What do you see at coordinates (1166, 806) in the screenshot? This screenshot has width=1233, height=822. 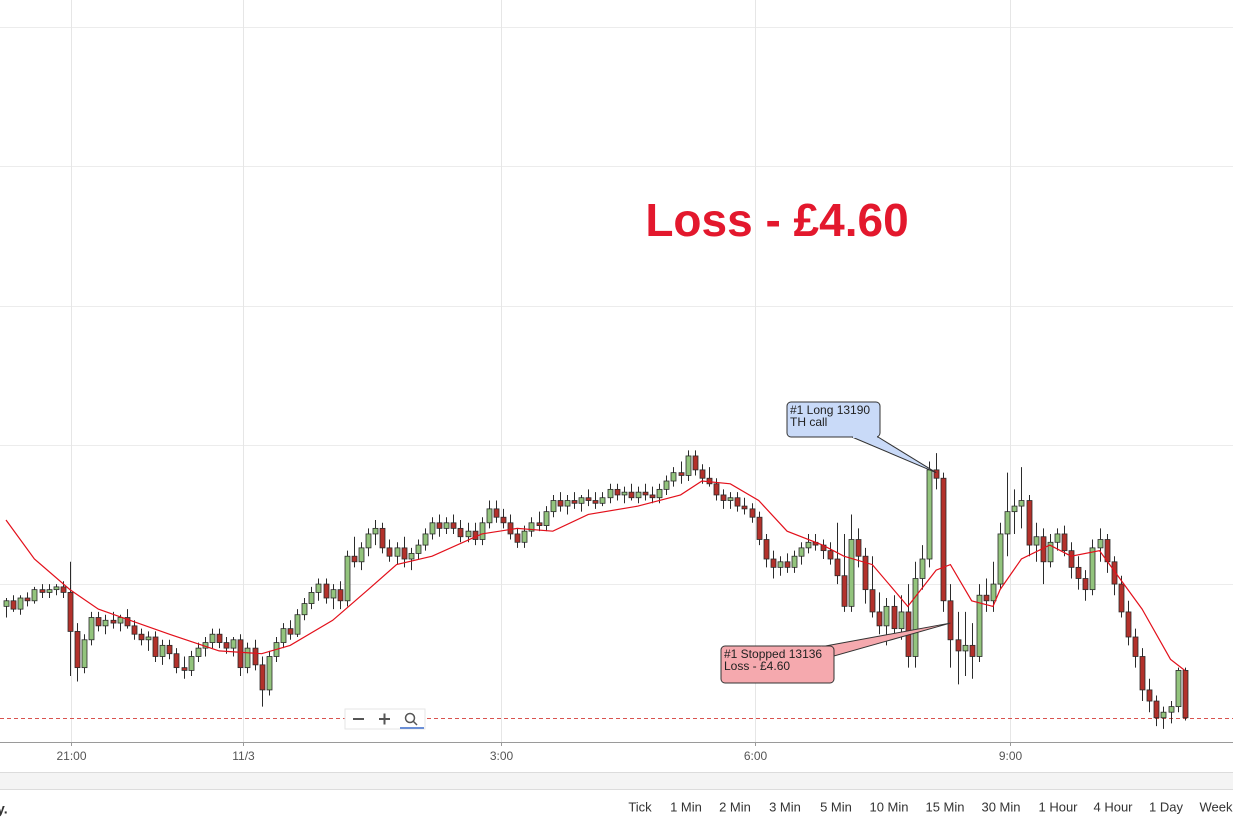 I see `timeframe-button: 1 Day` at bounding box center [1166, 806].